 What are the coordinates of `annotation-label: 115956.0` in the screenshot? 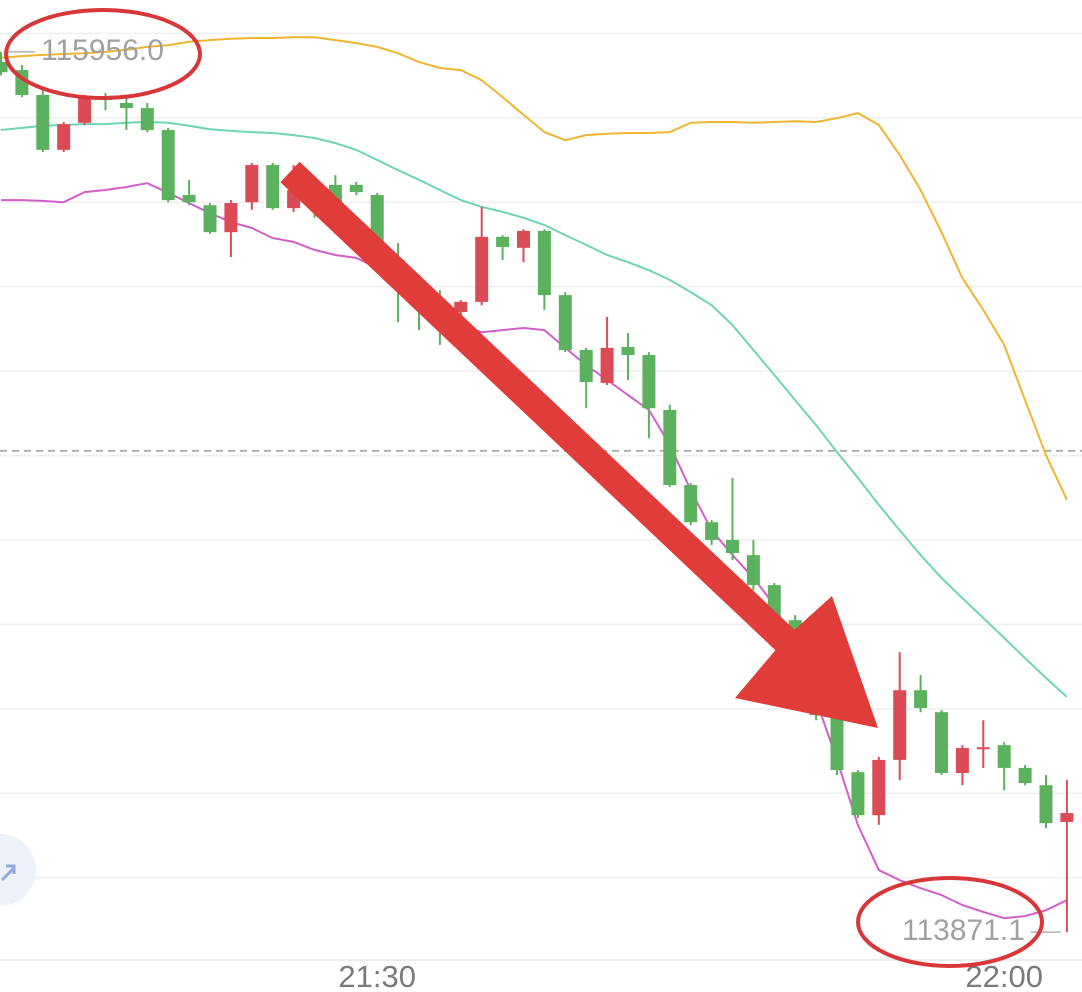 It's located at (102, 50).